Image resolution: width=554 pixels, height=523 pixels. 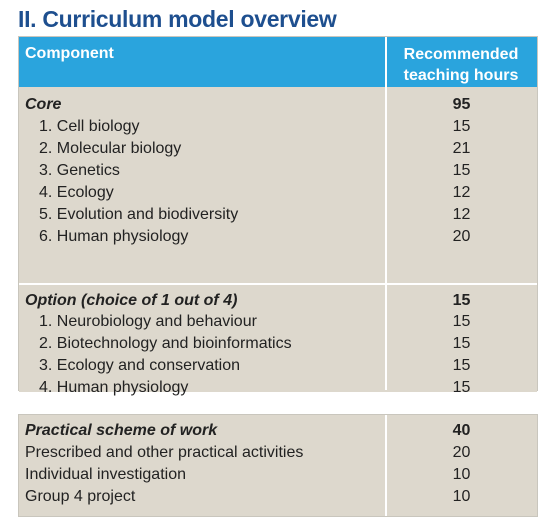 I want to click on row-label: 4. Human physiology, so click(x=114, y=387).